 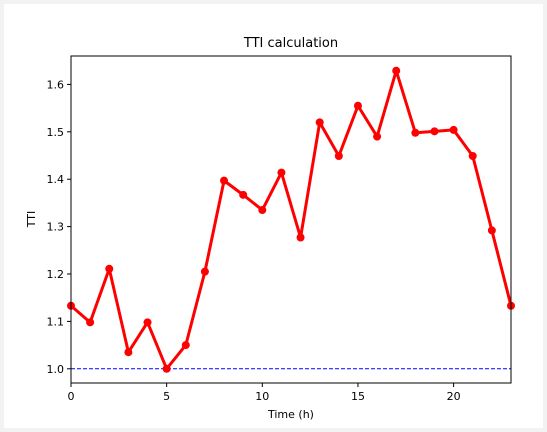 I want to click on y-tick-label: 1.6, so click(x=56, y=84).